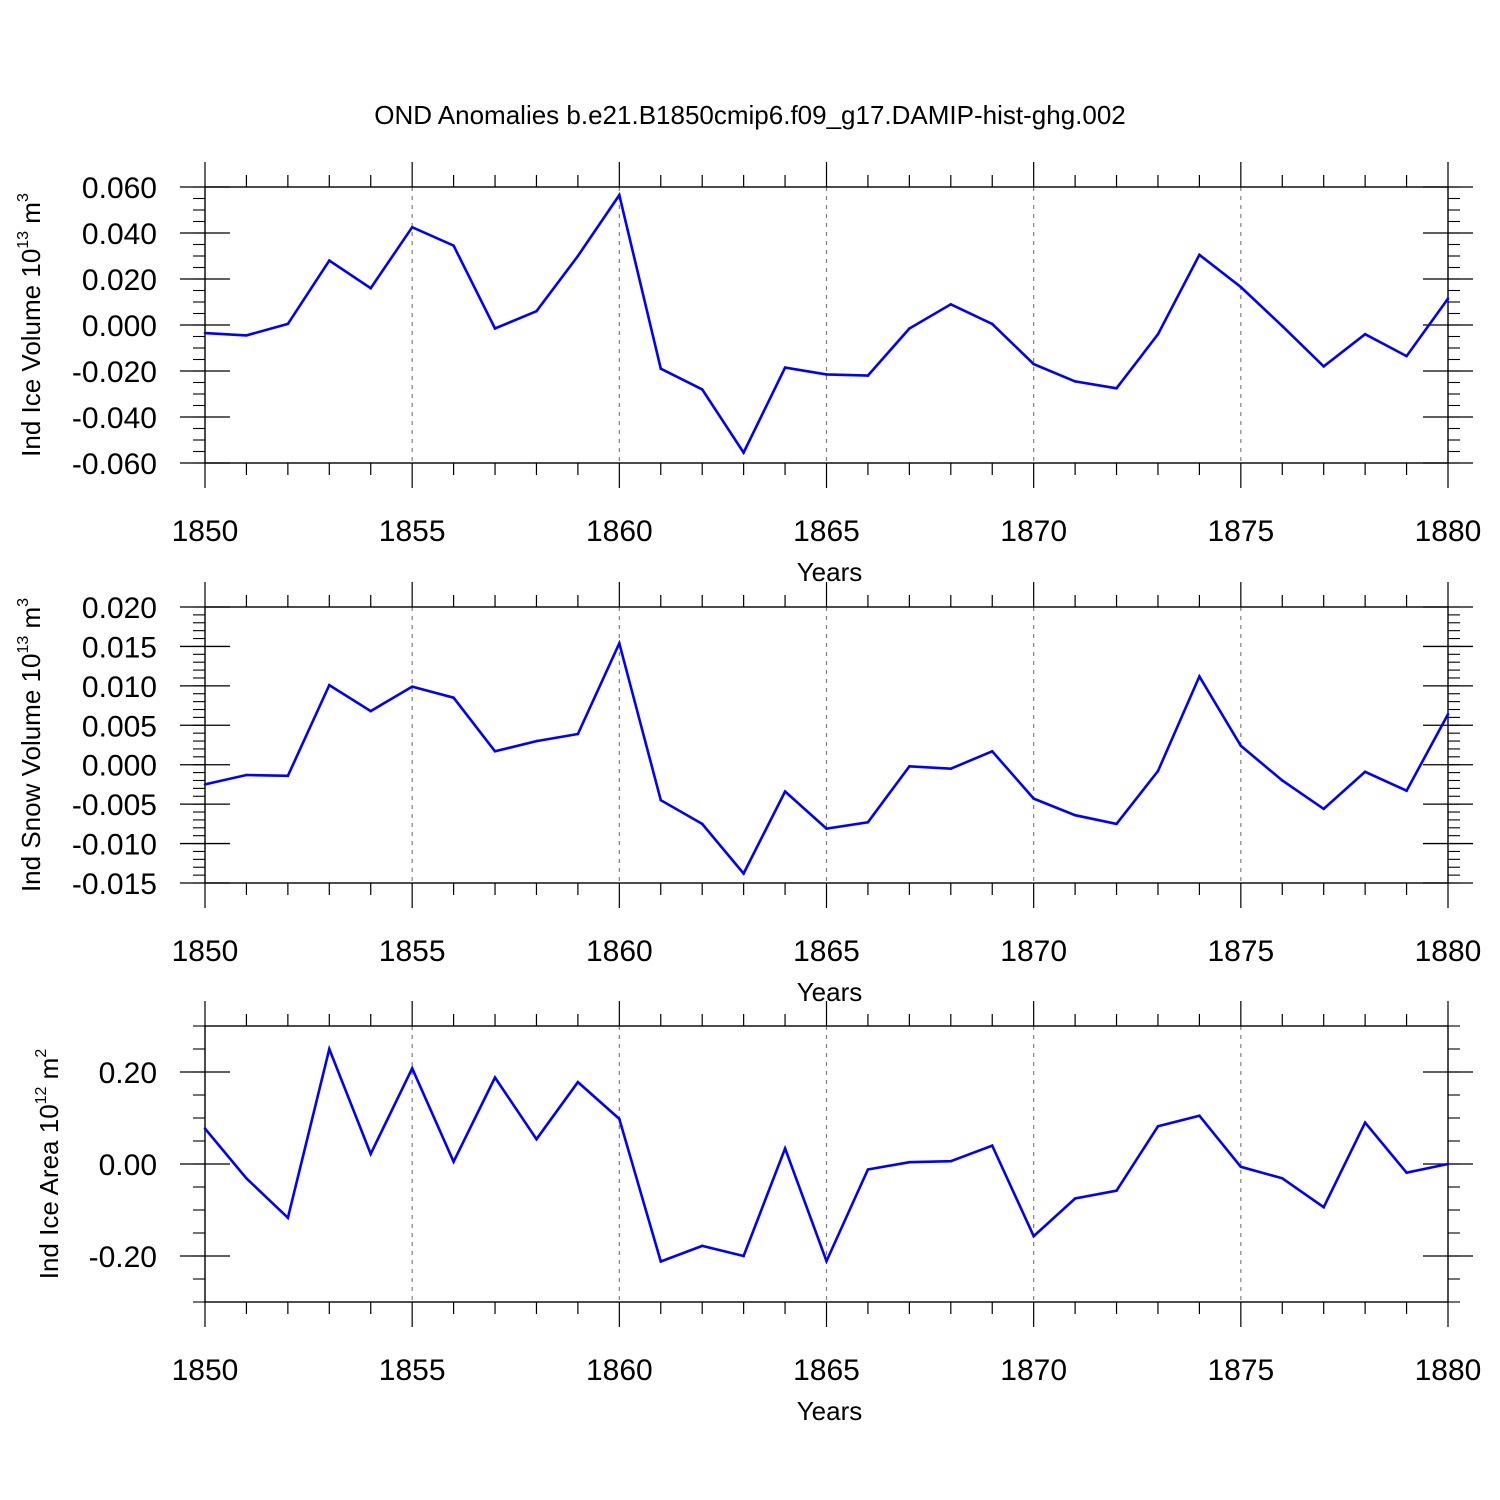 The image size is (1500, 1500). Describe the element at coordinates (119, 687) in the screenshot. I see `y-tick-label: 0.010` at that location.